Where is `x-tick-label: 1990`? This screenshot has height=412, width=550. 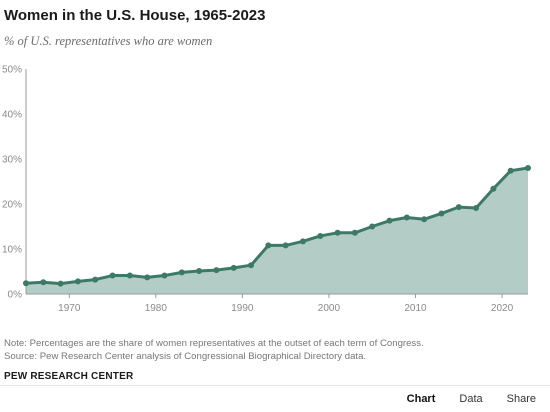 x-tick-label: 1990 is located at coordinates (242, 308).